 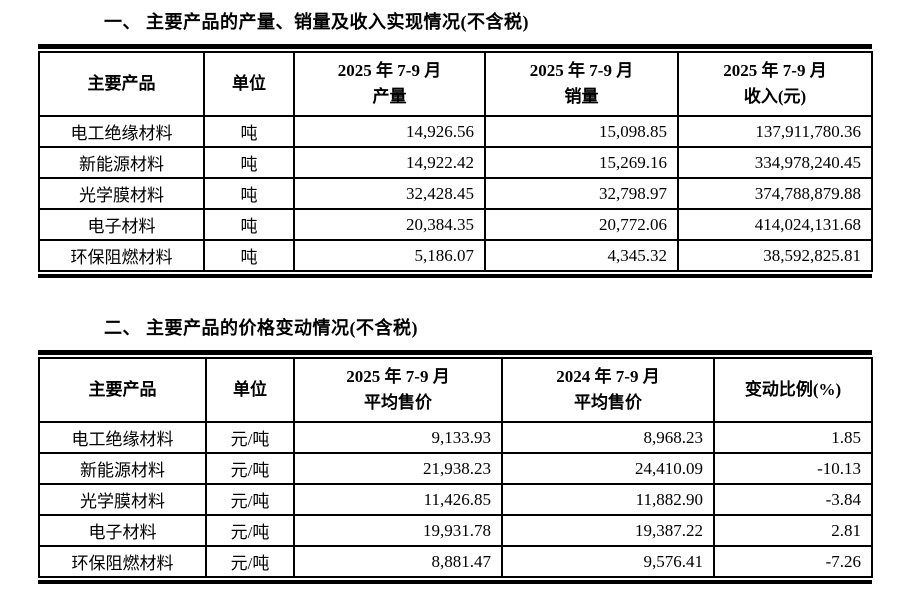 What do you see at coordinates (608, 499) in the screenshot?
I see `cell-price-2024: 11,882.90` at bounding box center [608, 499].